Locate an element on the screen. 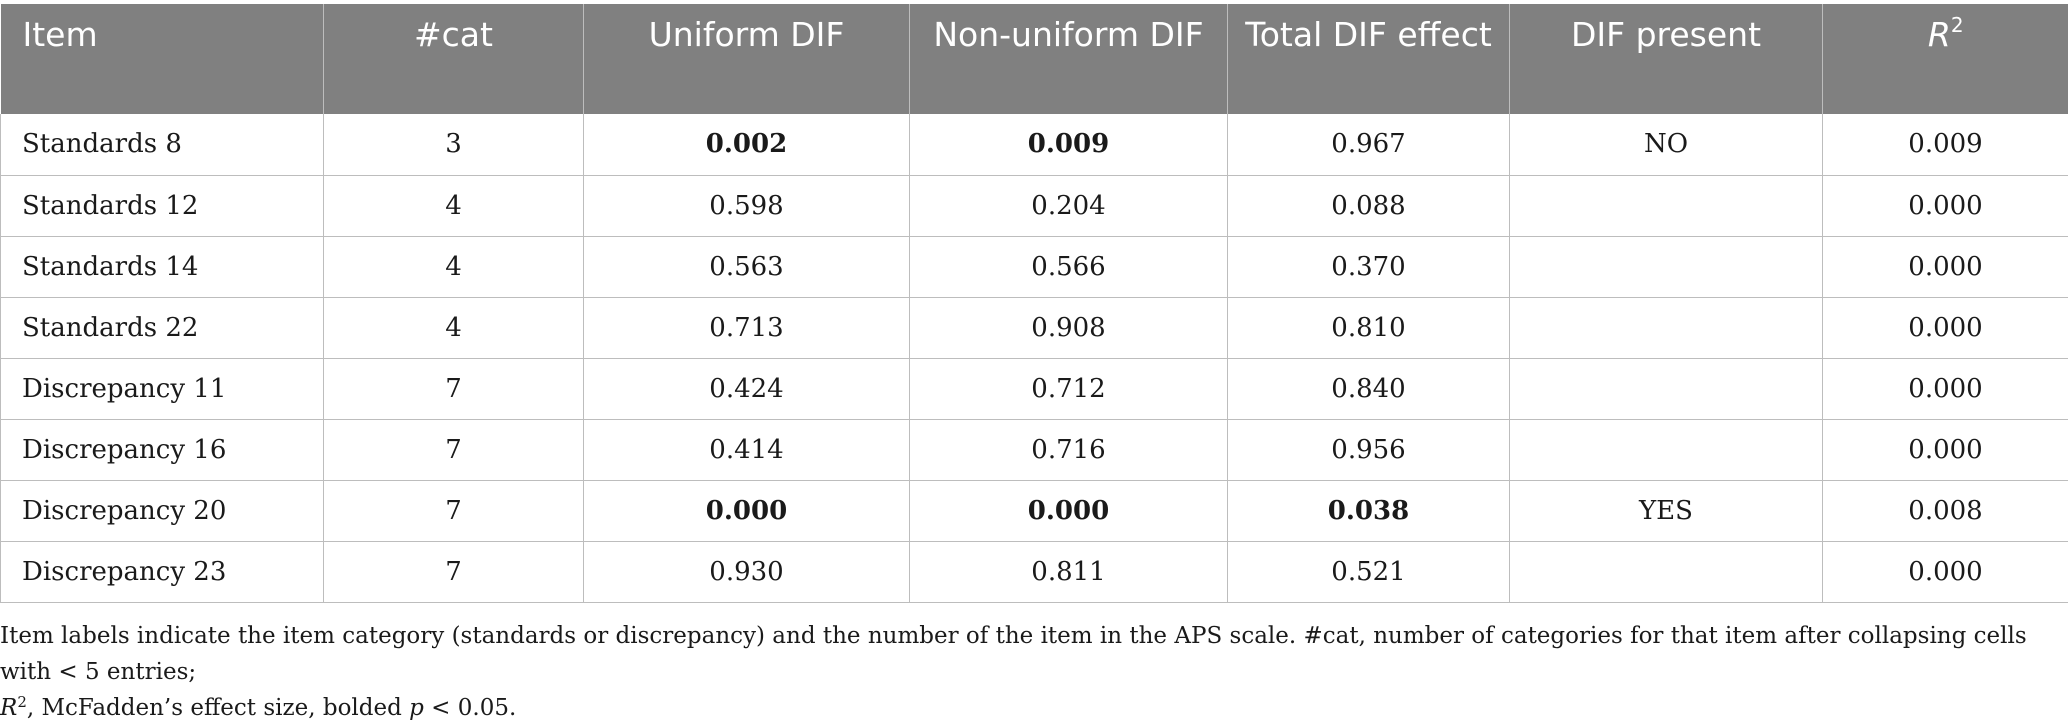 The image size is (2068, 726). cell-item: Standards 14 is located at coordinates (162, 266).